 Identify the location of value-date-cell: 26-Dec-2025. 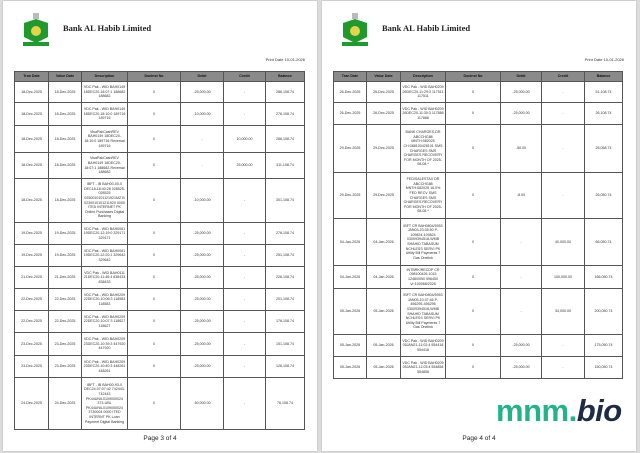
(383, 92).